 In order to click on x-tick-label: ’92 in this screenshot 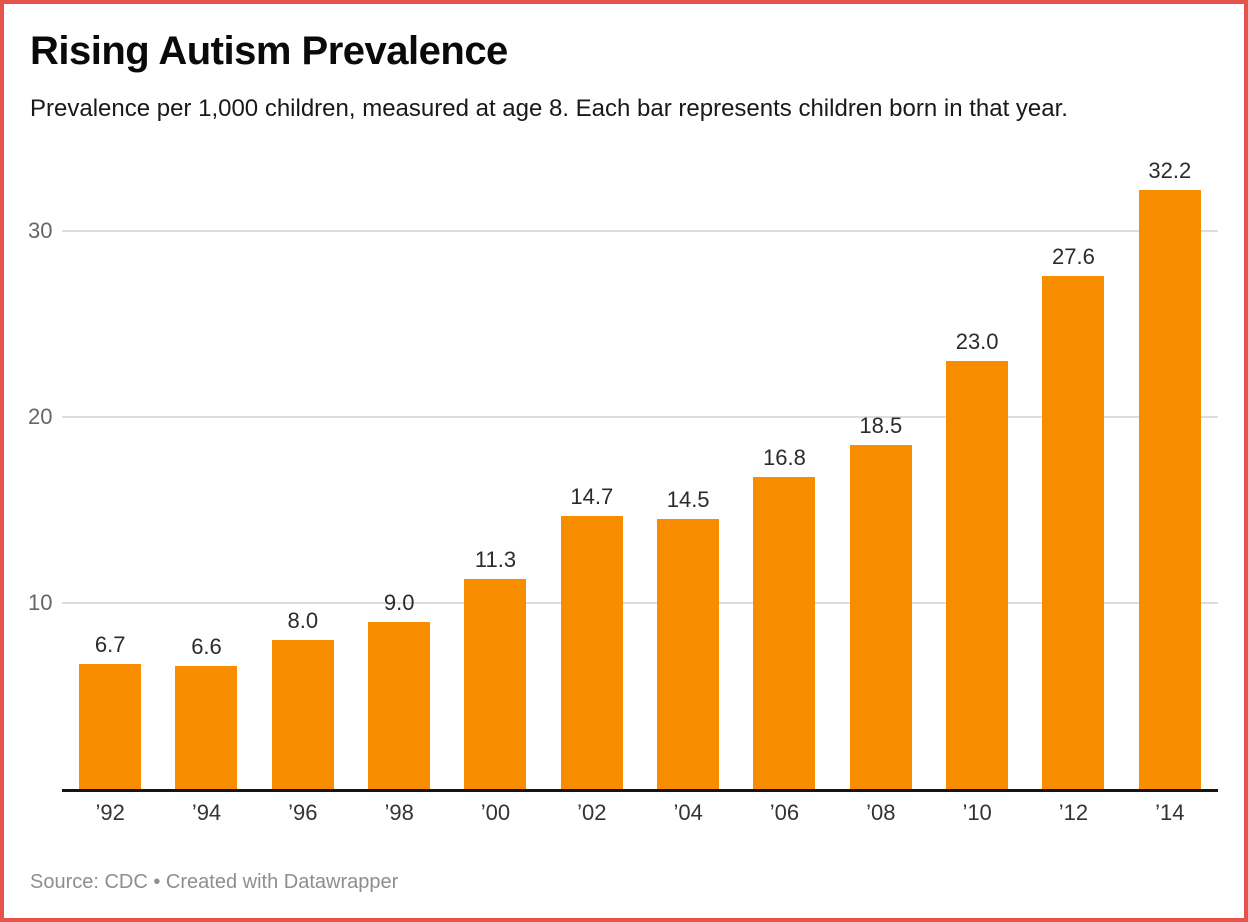, I will do `click(110, 812)`.